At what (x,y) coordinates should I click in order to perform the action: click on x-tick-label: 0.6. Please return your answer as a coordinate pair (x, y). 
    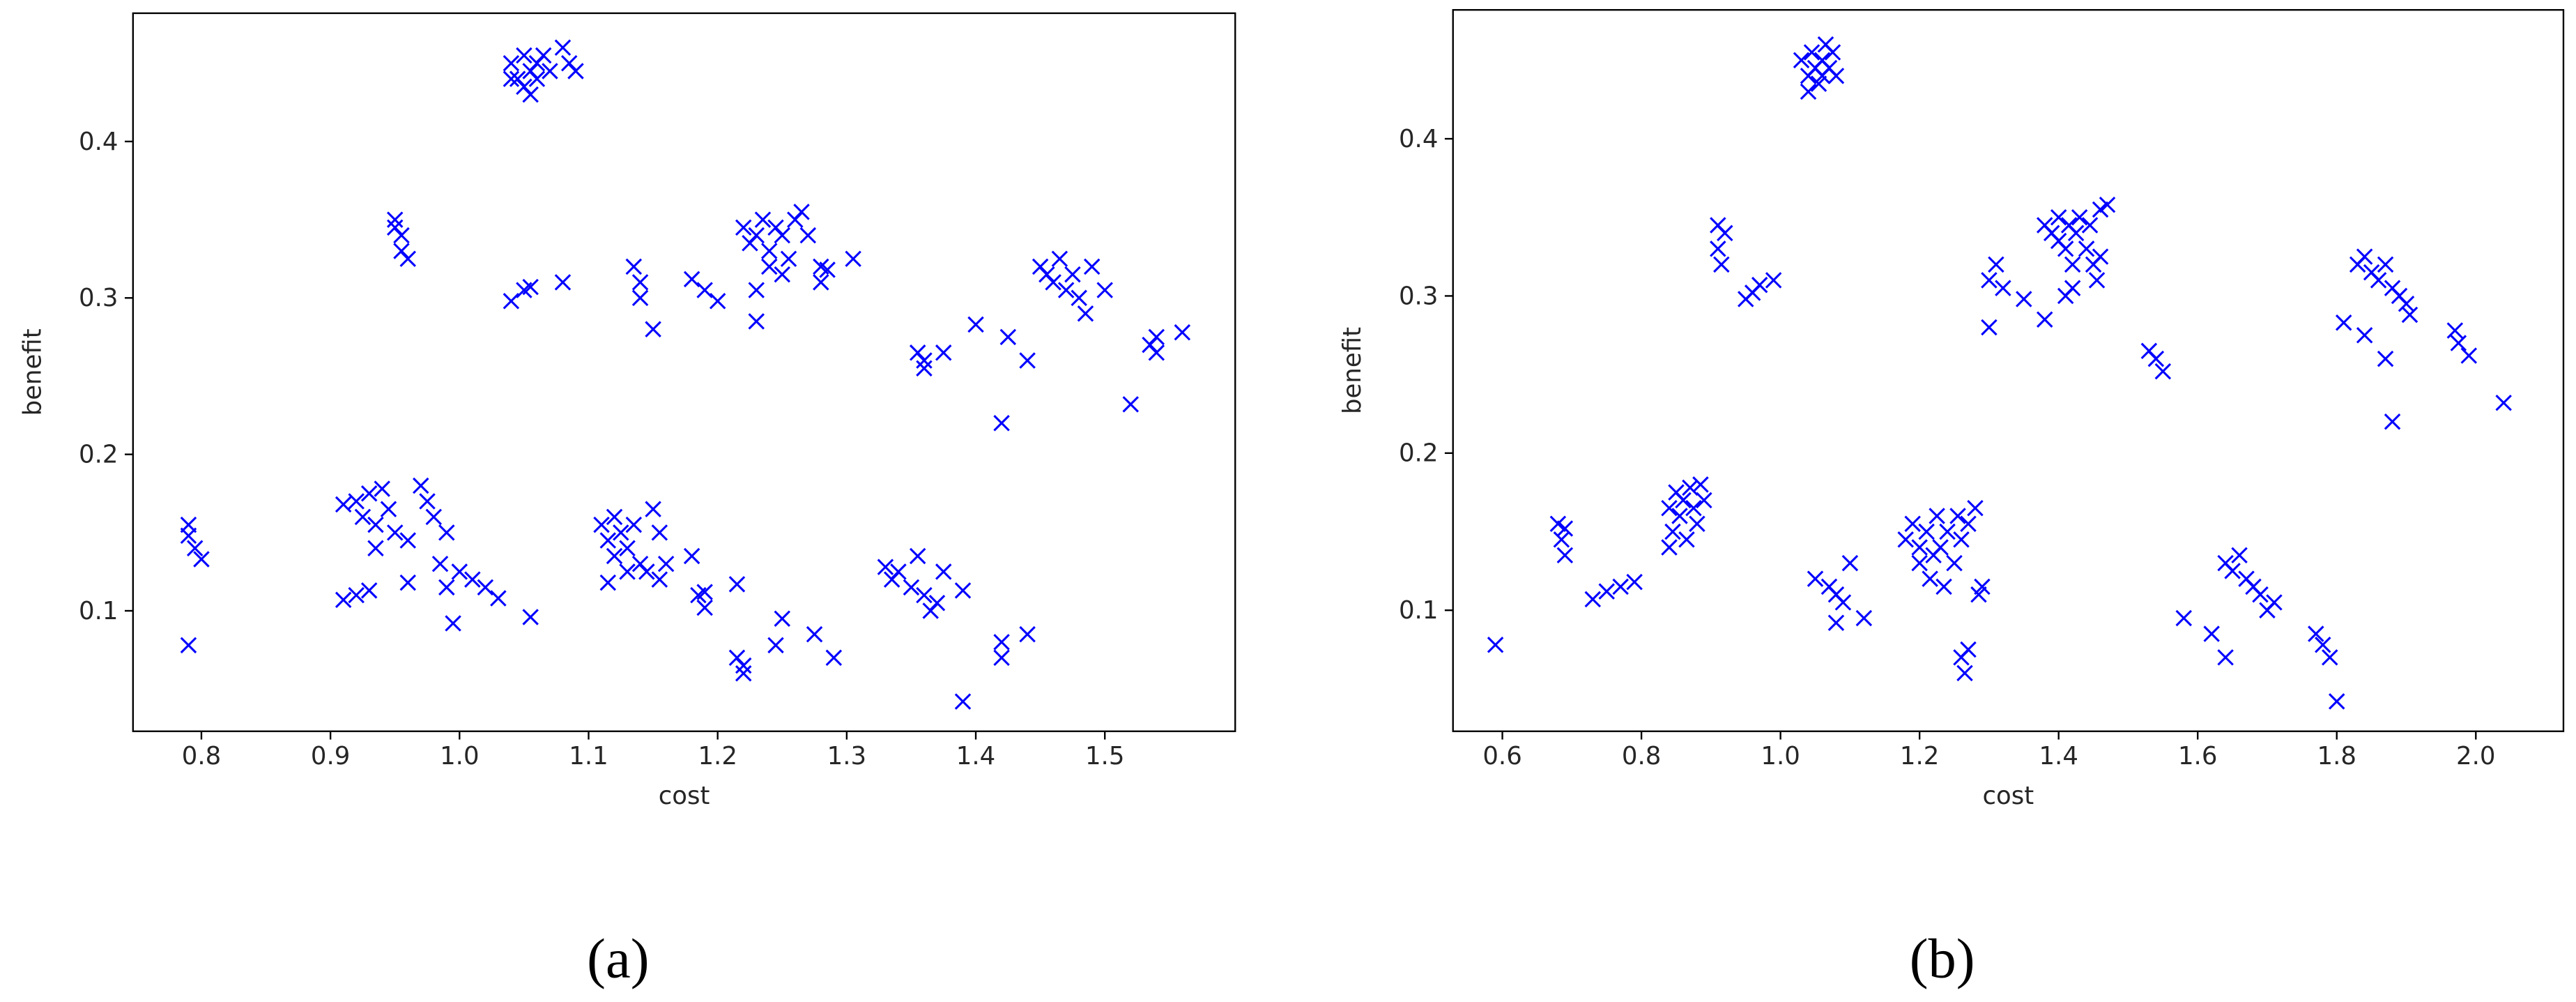
    Looking at the image, I should click on (1501, 756).